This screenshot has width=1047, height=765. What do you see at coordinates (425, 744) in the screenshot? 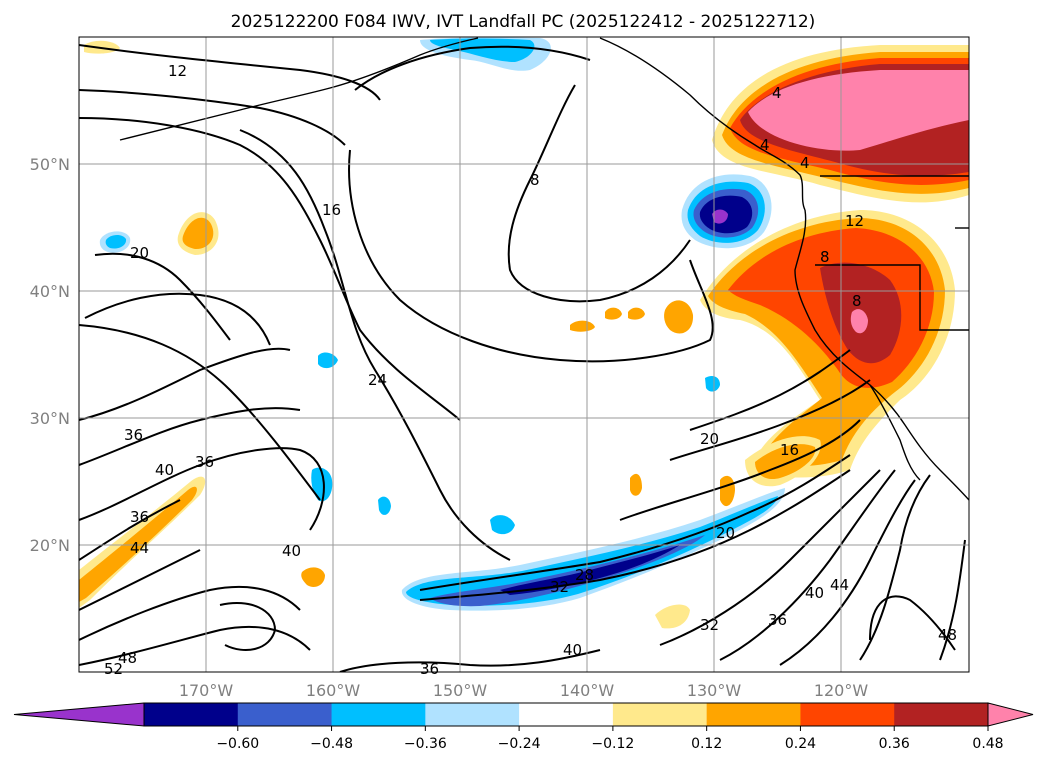
I see `colorbar-tick-label: −0.36` at bounding box center [425, 744].